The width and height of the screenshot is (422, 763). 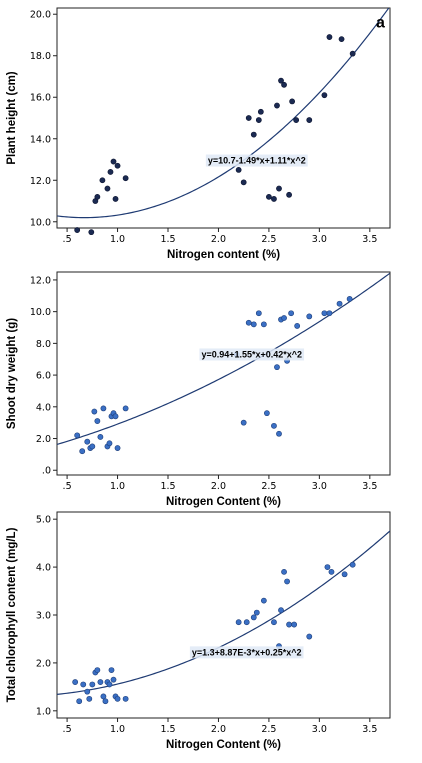 I want to click on y-tick-label: 20.0, so click(x=40, y=15).